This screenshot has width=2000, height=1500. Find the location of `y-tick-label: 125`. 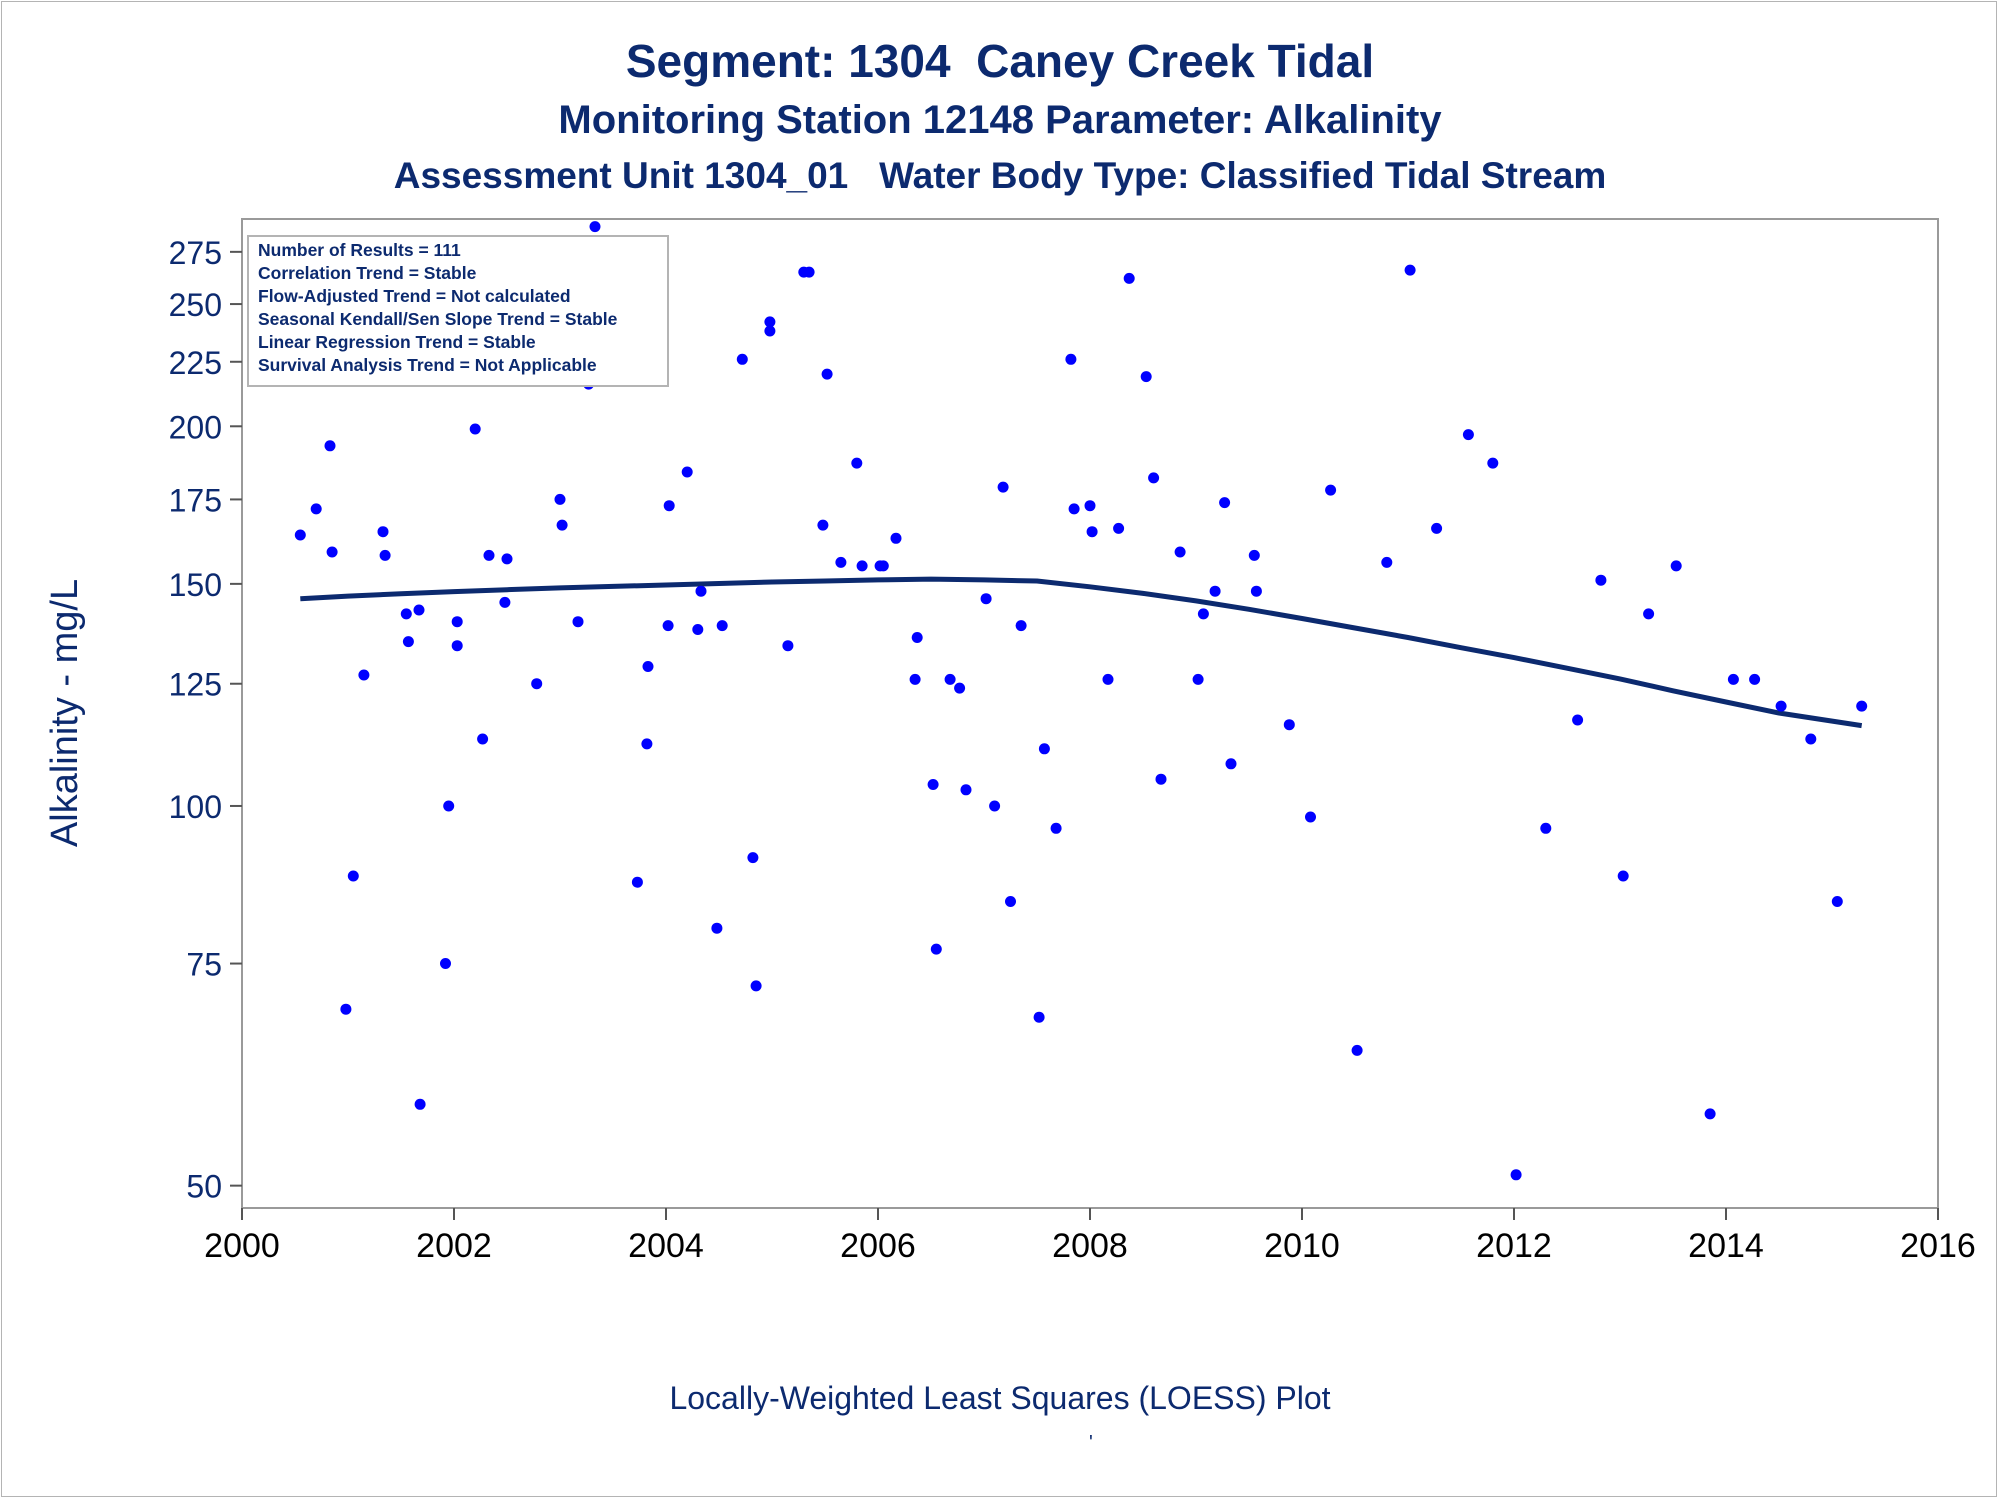

y-tick-label: 125 is located at coordinates (195, 685).